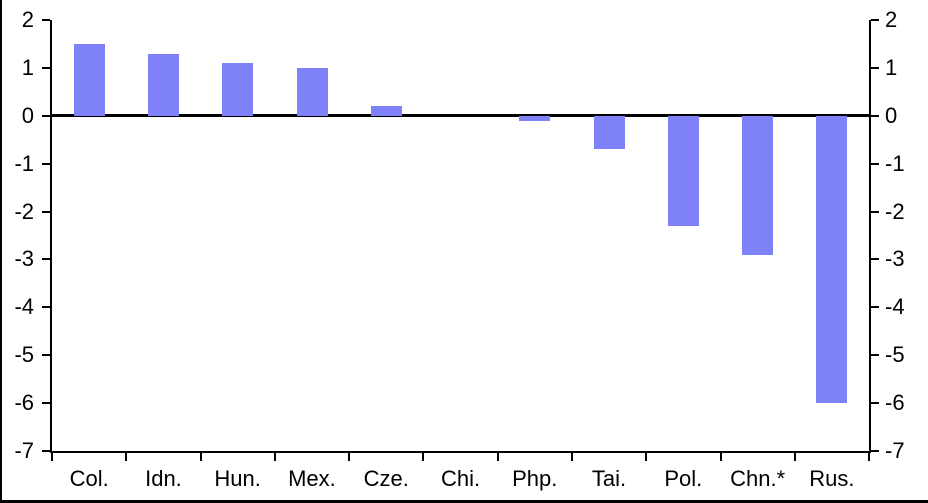  I want to click on x-axis-label-php: Php., so click(535, 478).